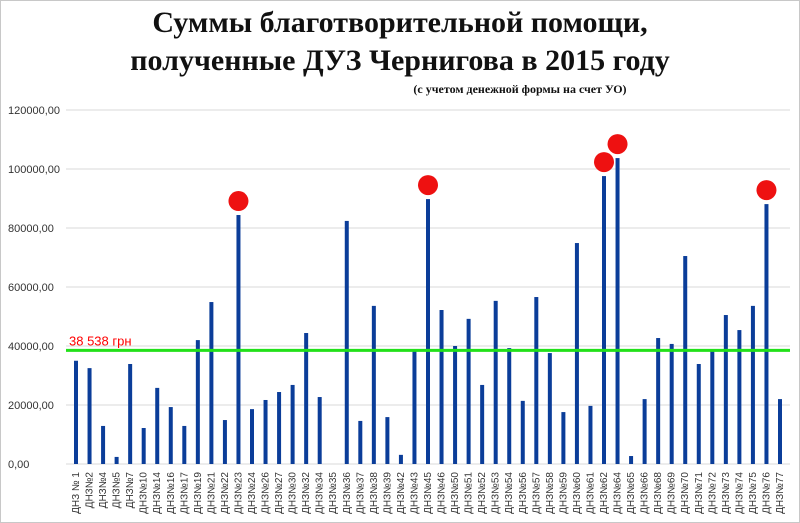  I want to click on x-tick-label: ДНЗ№16, so click(171, 493).